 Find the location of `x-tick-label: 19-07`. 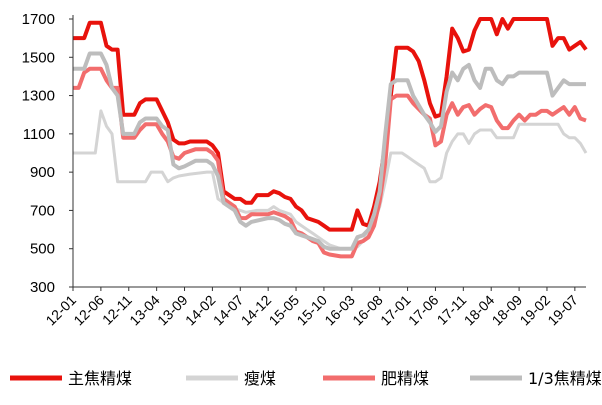

x-tick-label: 19-07 is located at coordinates (562, 310).